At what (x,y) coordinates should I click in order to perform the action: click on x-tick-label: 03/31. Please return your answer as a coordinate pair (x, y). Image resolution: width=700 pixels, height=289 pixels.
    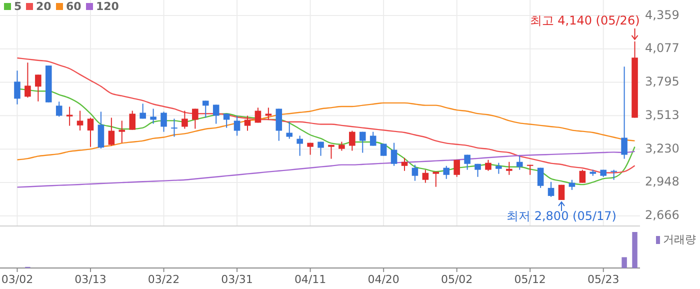
    Looking at the image, I should click on (237, 279).